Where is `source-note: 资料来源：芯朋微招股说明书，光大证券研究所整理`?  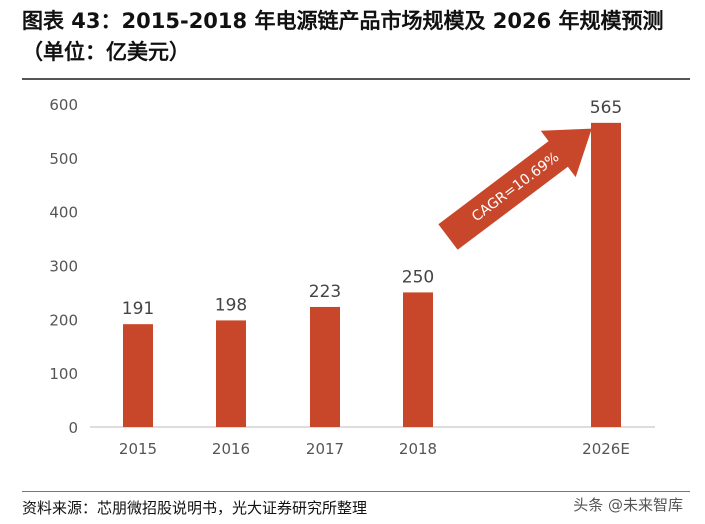 source-note: 资料来源：芯朋微招股说明书，光大证券研究所整理 is located at coordinates (195, 508).